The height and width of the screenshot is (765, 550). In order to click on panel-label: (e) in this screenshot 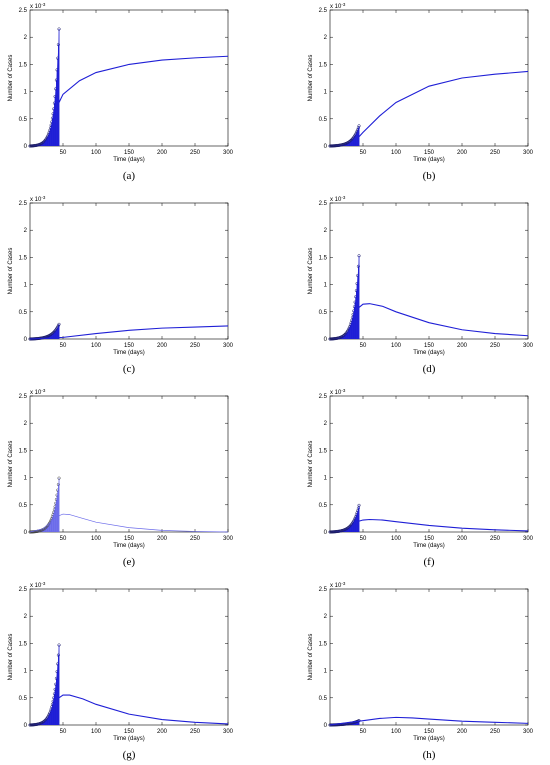, I will do `click(129, 562)`.